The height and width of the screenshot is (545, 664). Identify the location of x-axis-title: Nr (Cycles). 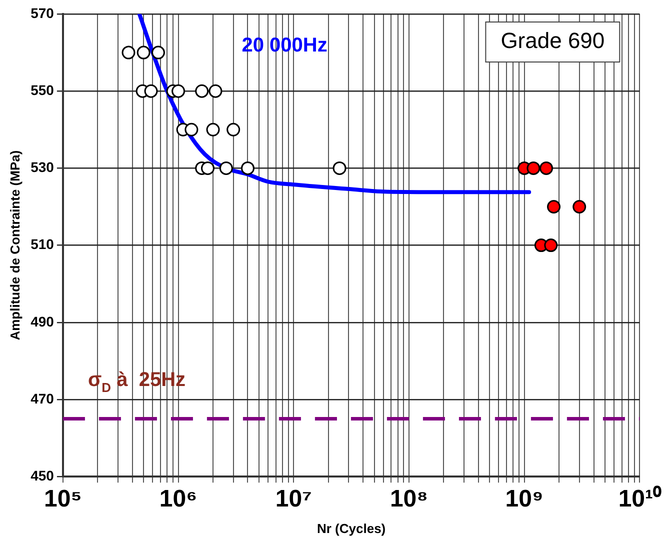
(351, 528).